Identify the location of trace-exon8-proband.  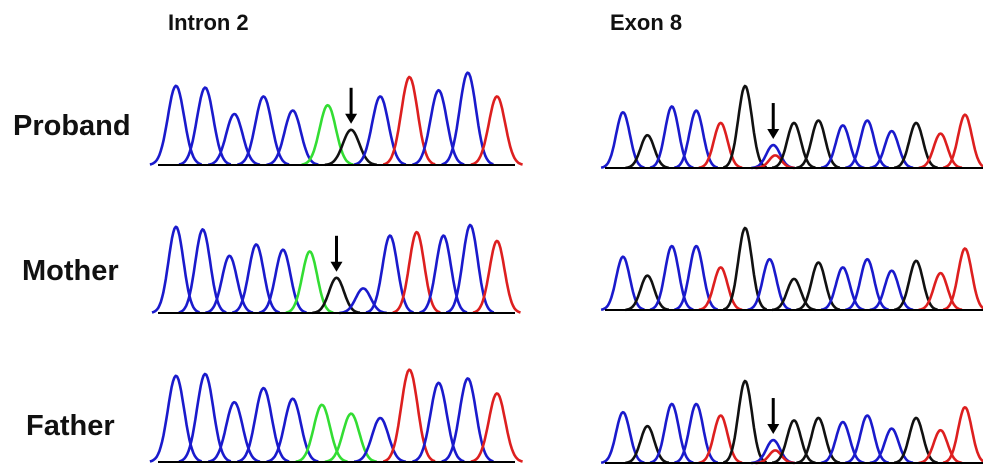
(791, 127).